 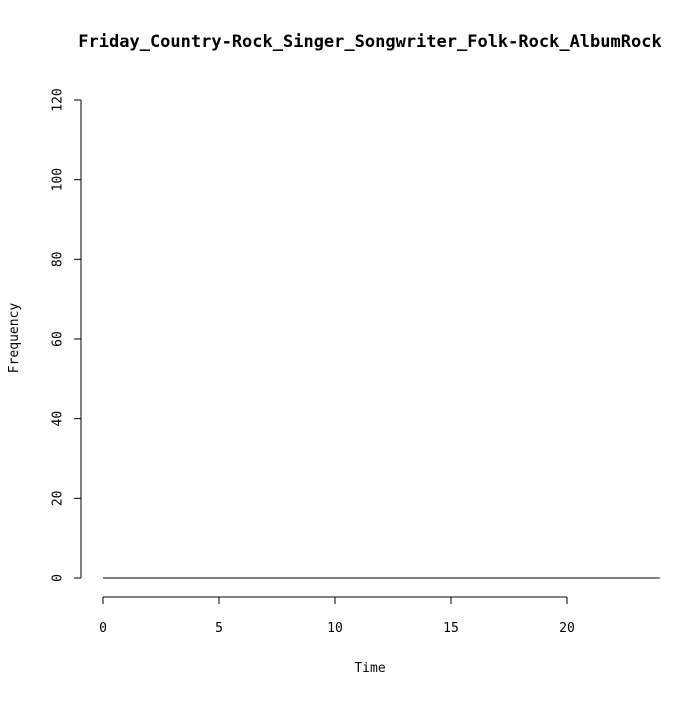 What do you see at coordinates (337, 616) in the screenshot?
I see `x-axis: 0 5 10 15 20` at bounding box center [337, 616].